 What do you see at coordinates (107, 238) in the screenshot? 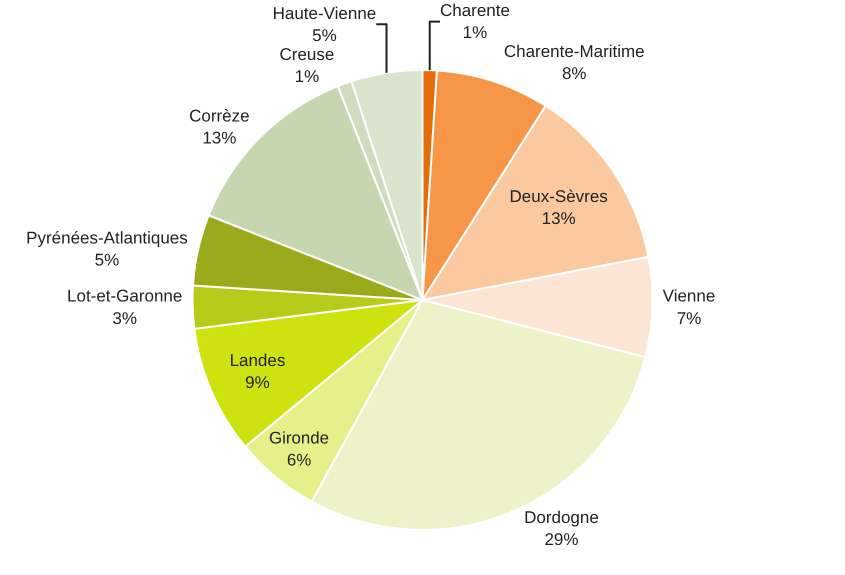
I see `slice-label: Pyrénées-Atlantiques` at bounding box center [107, 238].